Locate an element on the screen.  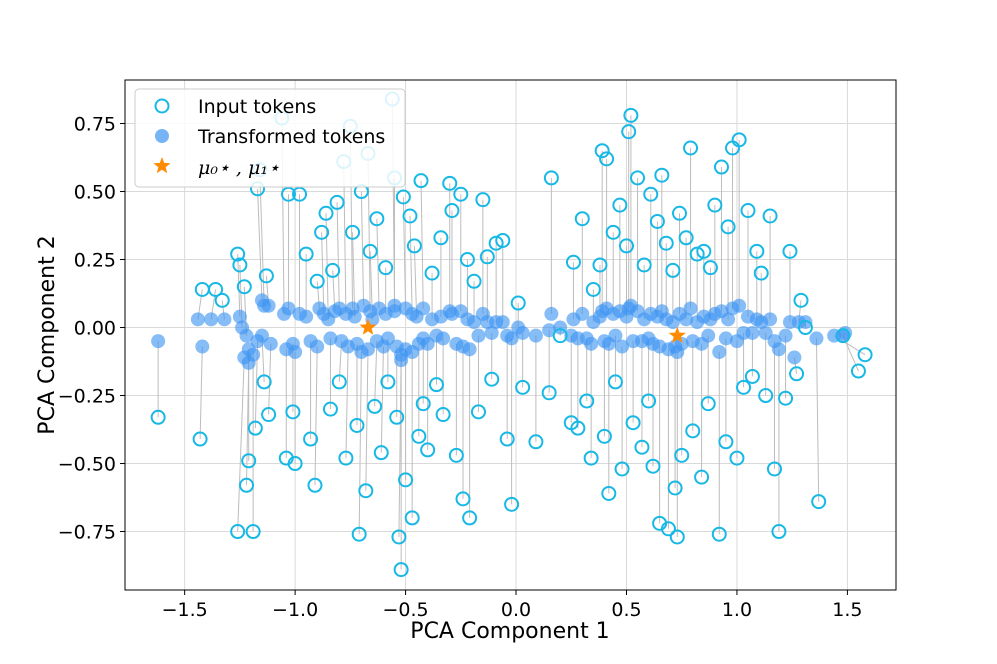
legend-input-label: Input tokens is located at coordinates (257, 107).